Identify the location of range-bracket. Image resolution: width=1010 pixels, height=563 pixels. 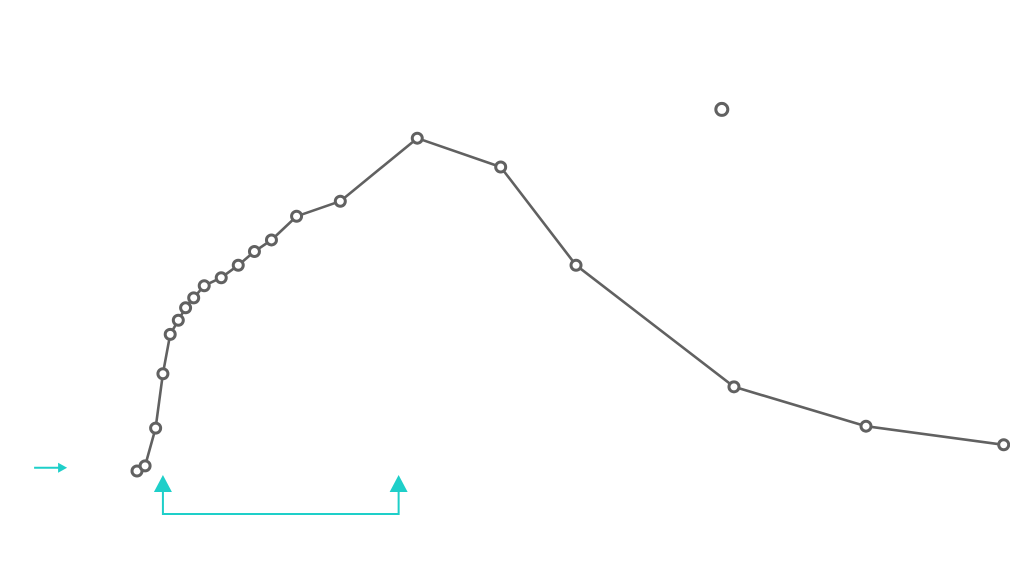
(280, 503).